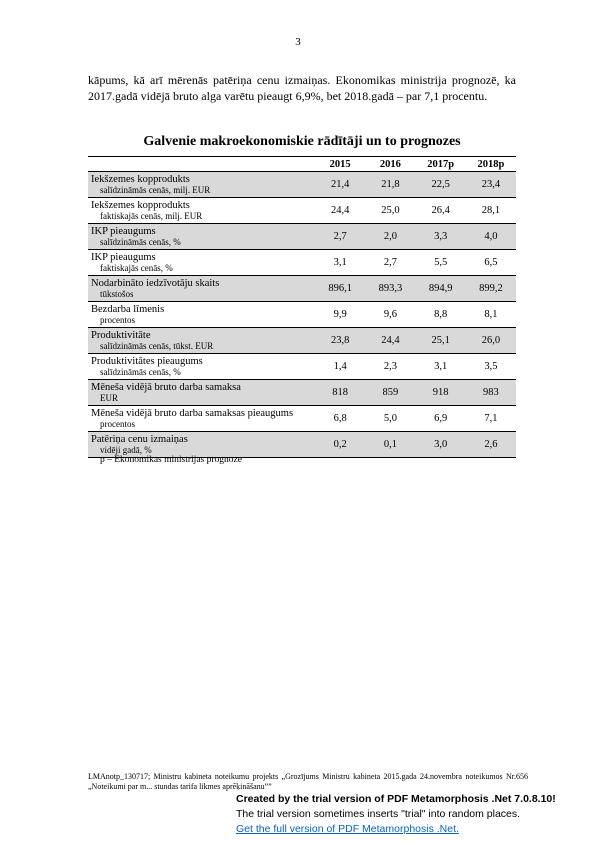  I want to click on indicator-name: Patēriņa cenu izmaiņas, so click(139, 439).